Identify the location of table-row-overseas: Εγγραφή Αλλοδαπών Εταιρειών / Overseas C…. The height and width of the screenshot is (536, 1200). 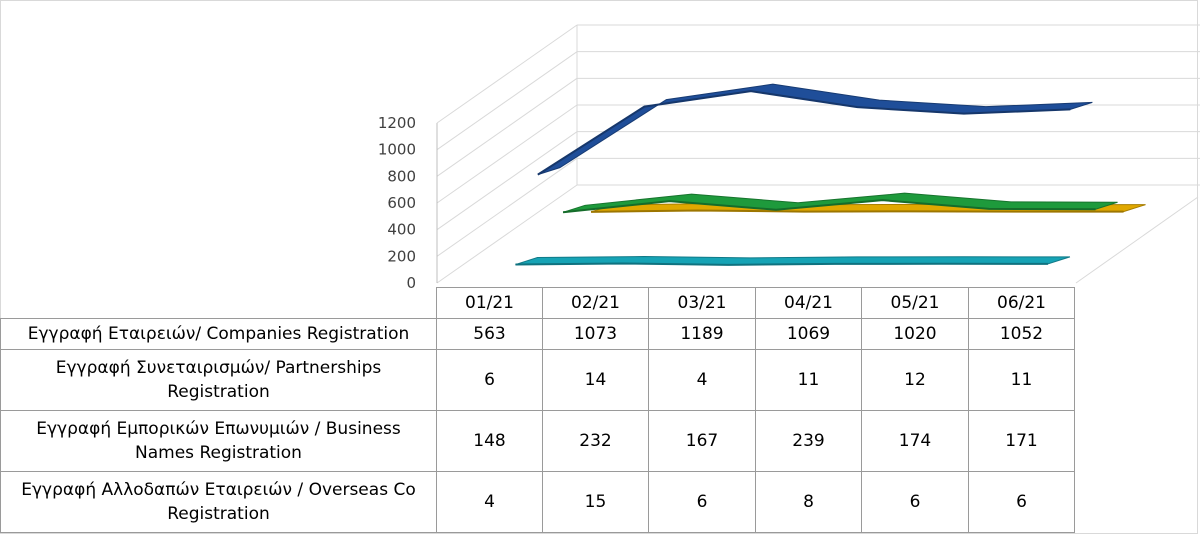
(537, 502).